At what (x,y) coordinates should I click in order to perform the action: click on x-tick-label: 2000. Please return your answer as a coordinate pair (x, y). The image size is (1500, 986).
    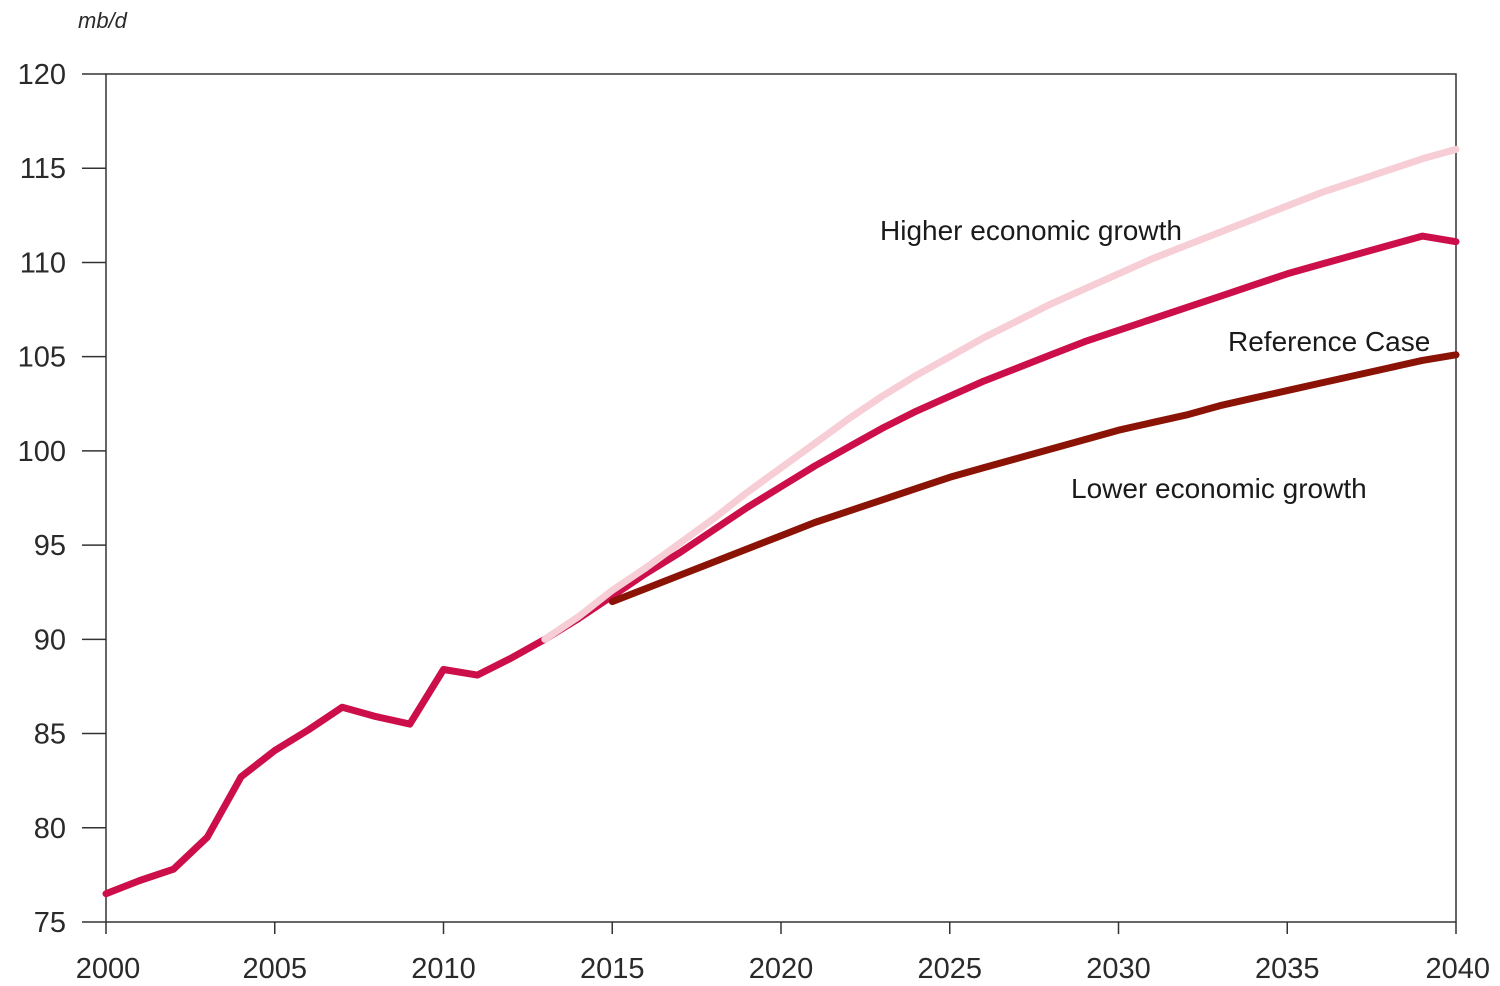
    Looking at the image, I should click on (108, 969).